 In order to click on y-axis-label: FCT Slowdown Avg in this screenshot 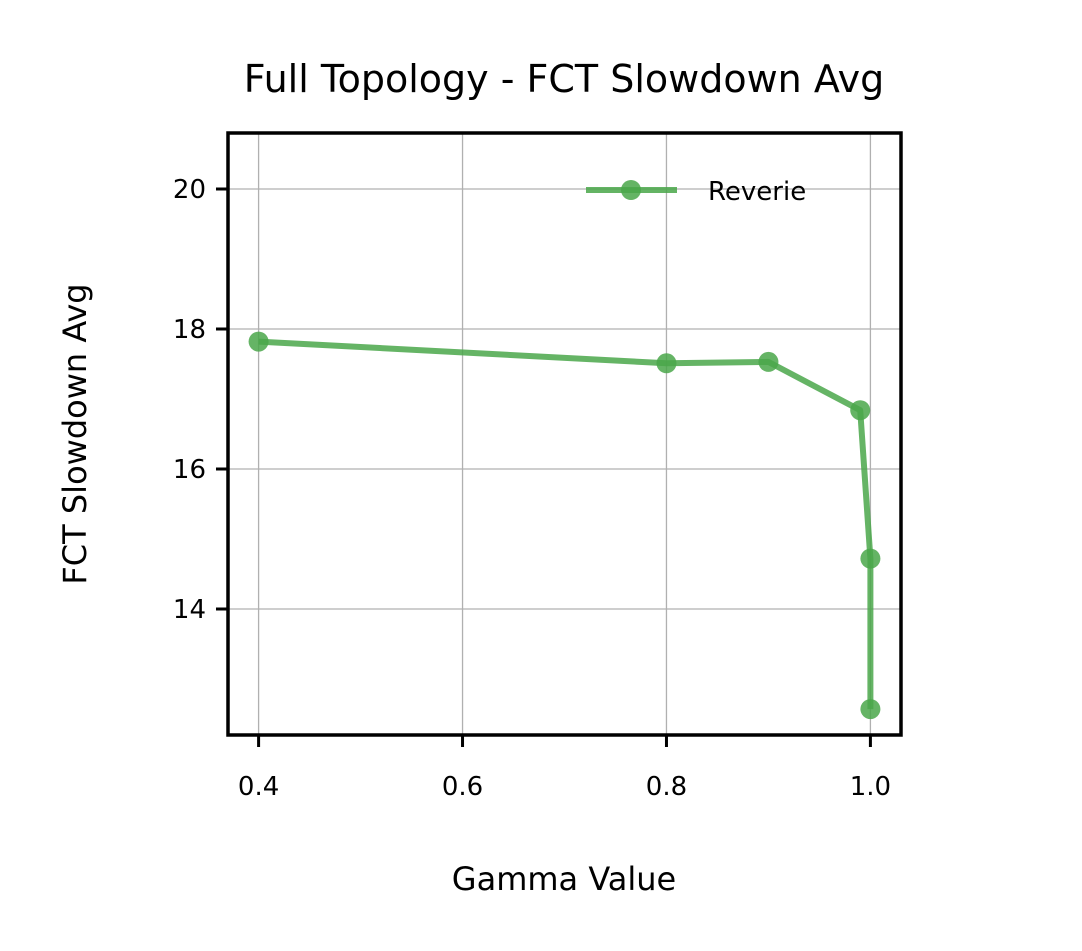, I will do `click(75, 433)`.